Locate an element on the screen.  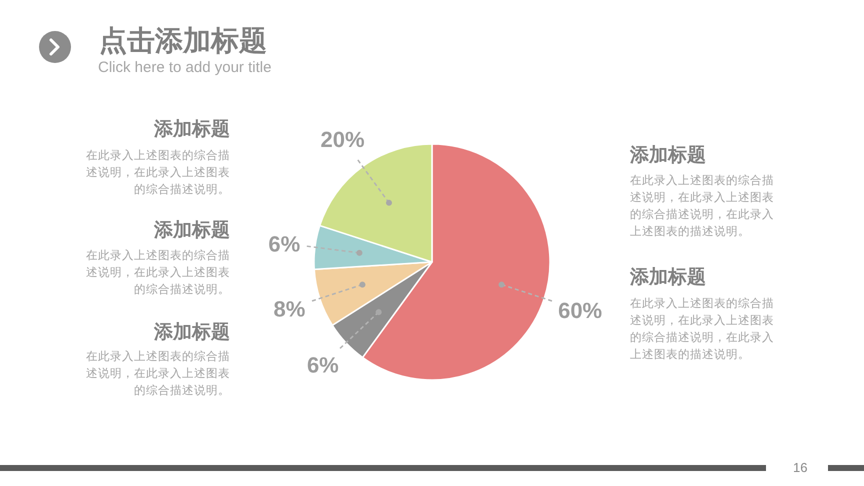
data-label: 8% is located at coordinates (290, 309).